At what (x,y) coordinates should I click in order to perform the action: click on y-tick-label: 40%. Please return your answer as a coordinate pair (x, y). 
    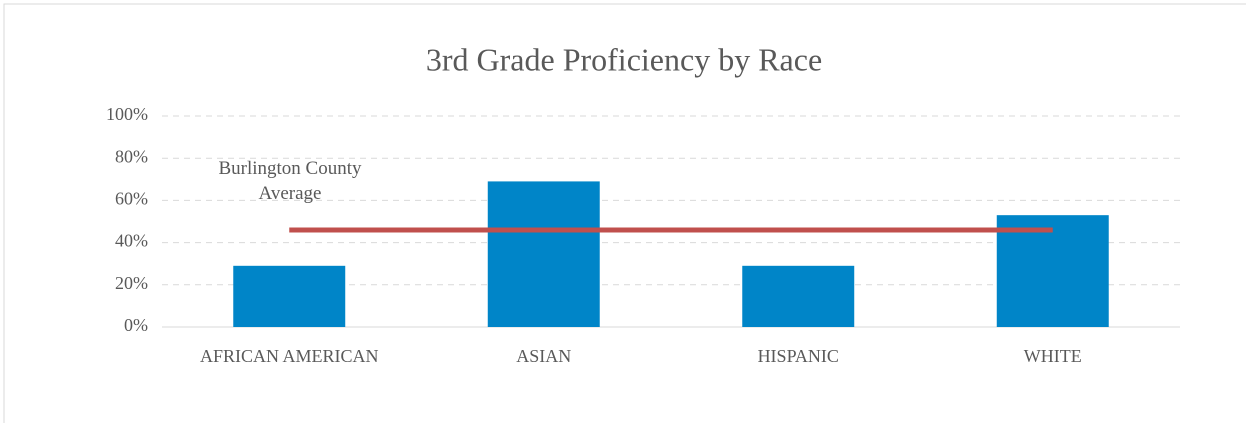
    Looking at the image, I should click on (131, 241).